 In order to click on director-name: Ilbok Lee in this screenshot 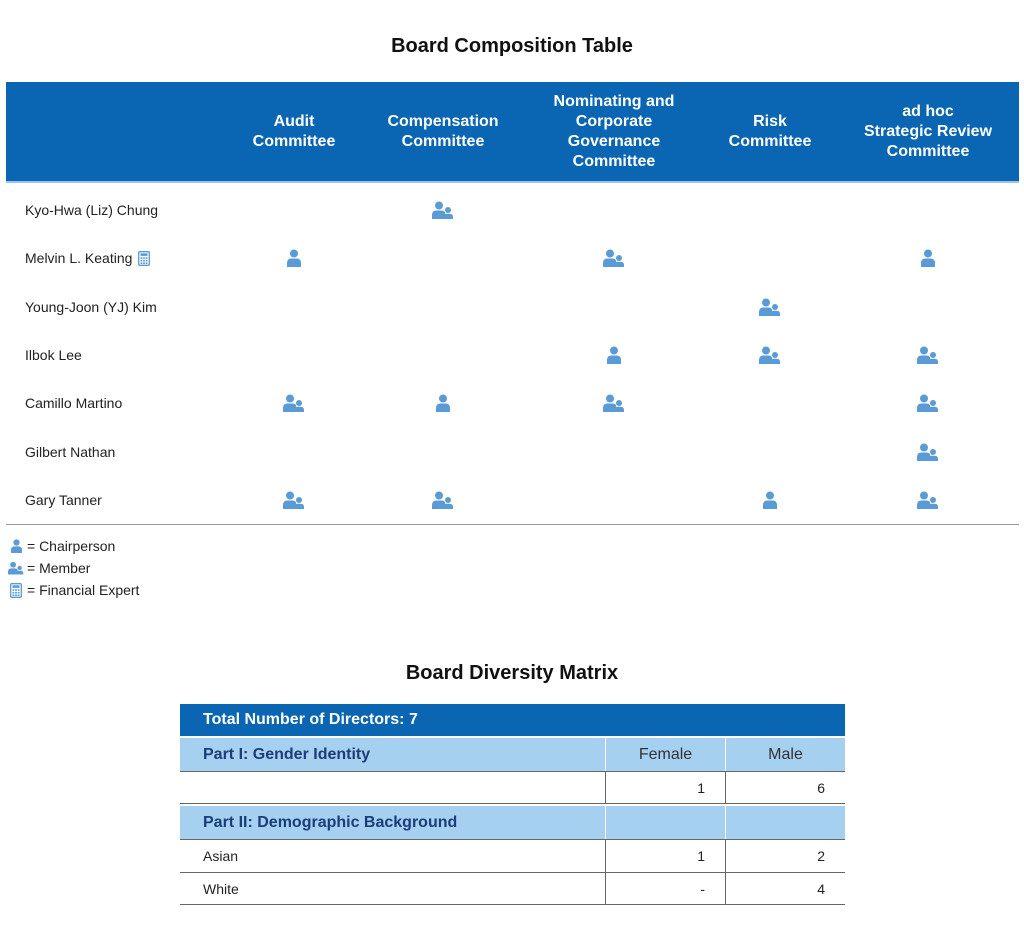, I will do `click(53, 355)`.